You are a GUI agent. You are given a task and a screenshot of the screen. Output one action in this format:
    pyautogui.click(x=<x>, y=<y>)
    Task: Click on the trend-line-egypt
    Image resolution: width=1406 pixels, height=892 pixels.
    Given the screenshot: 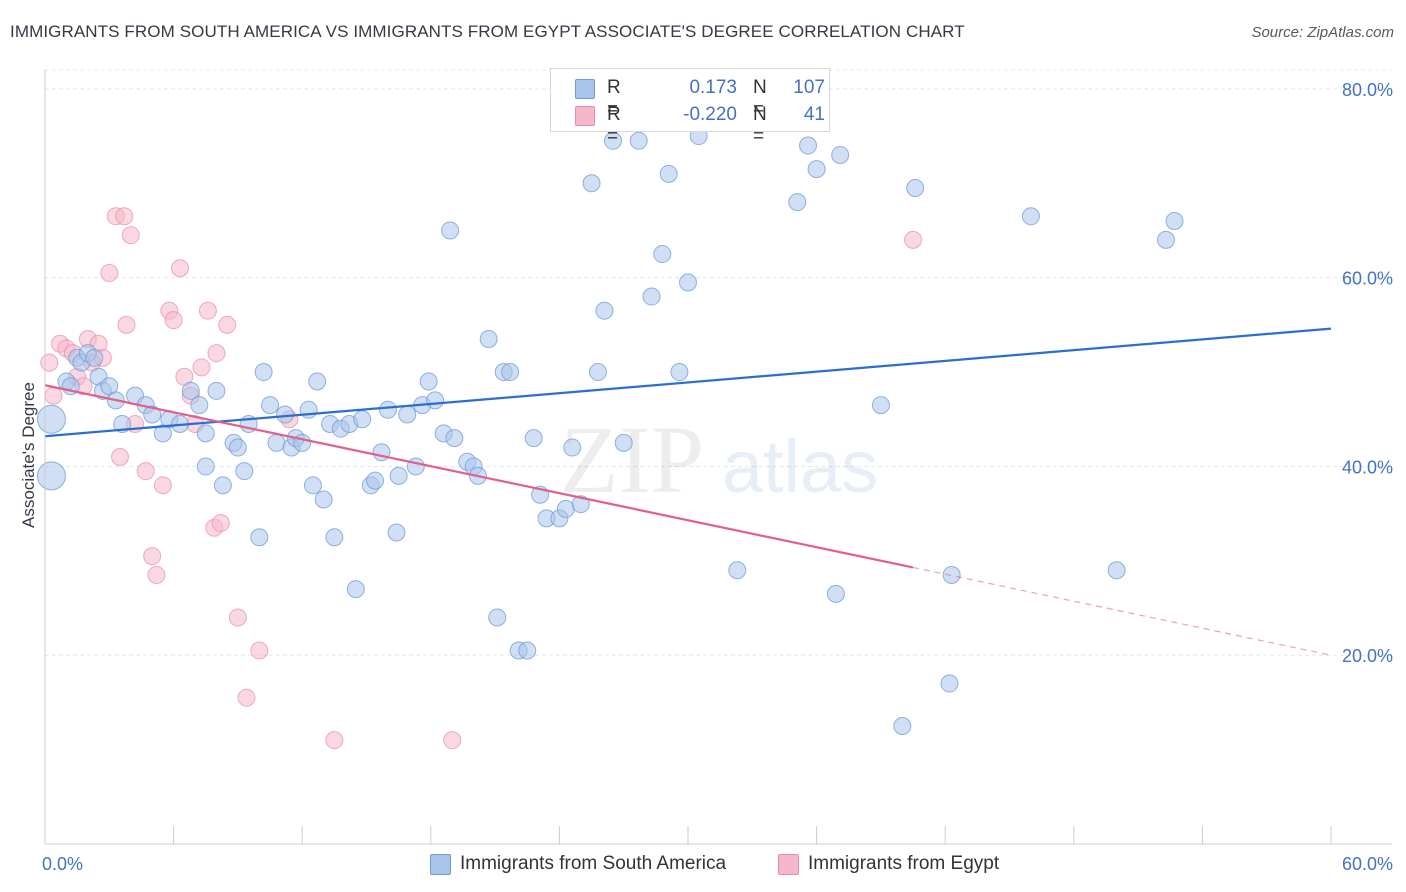 What is the action you would take?
    pyautogui.click(x=479, y=476)
    